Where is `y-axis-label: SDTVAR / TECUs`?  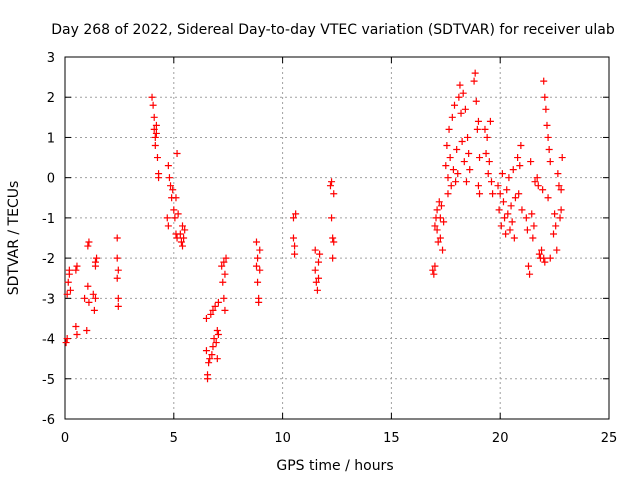
y-axis-label: SDTVAR / TECUs is located at coordinates (14, 238).